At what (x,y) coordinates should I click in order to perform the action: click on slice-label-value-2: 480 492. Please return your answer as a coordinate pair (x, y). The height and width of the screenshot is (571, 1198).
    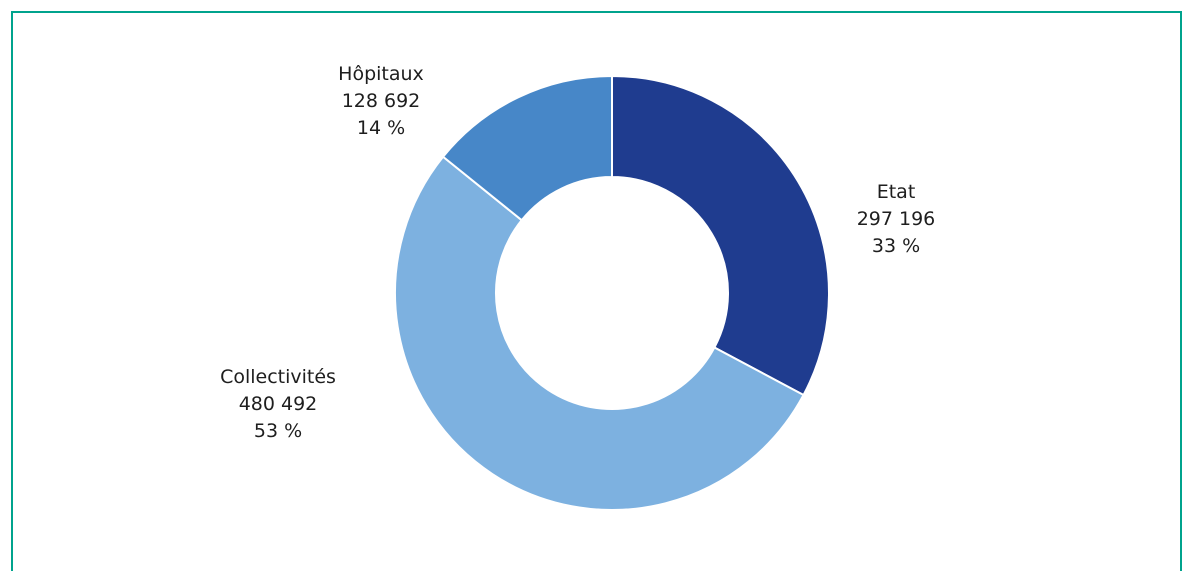
    Looking at the image, I should click on (278, 404).